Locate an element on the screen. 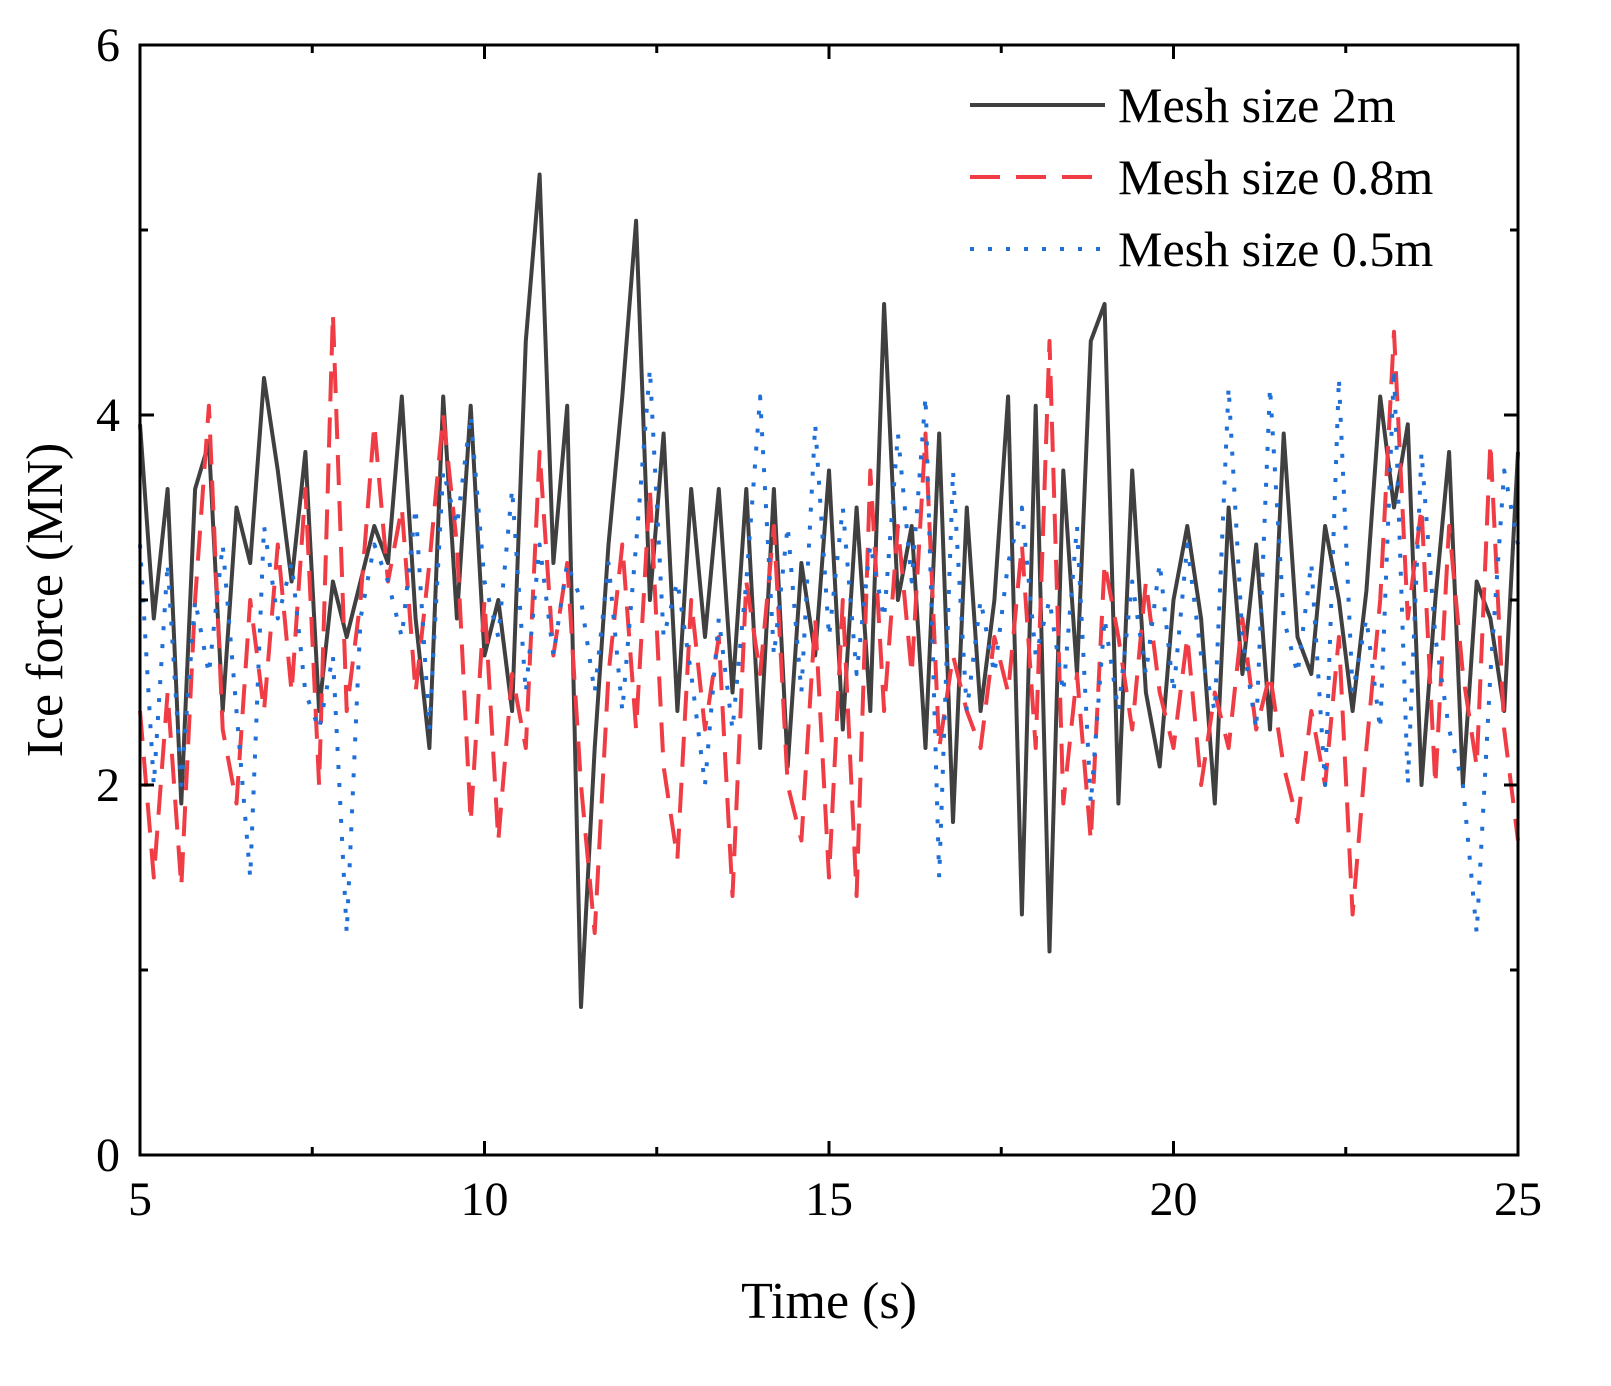 This screenshot has height=1386, width=1611. x-tick-label: 10 is located at coordinates (485, 1199).